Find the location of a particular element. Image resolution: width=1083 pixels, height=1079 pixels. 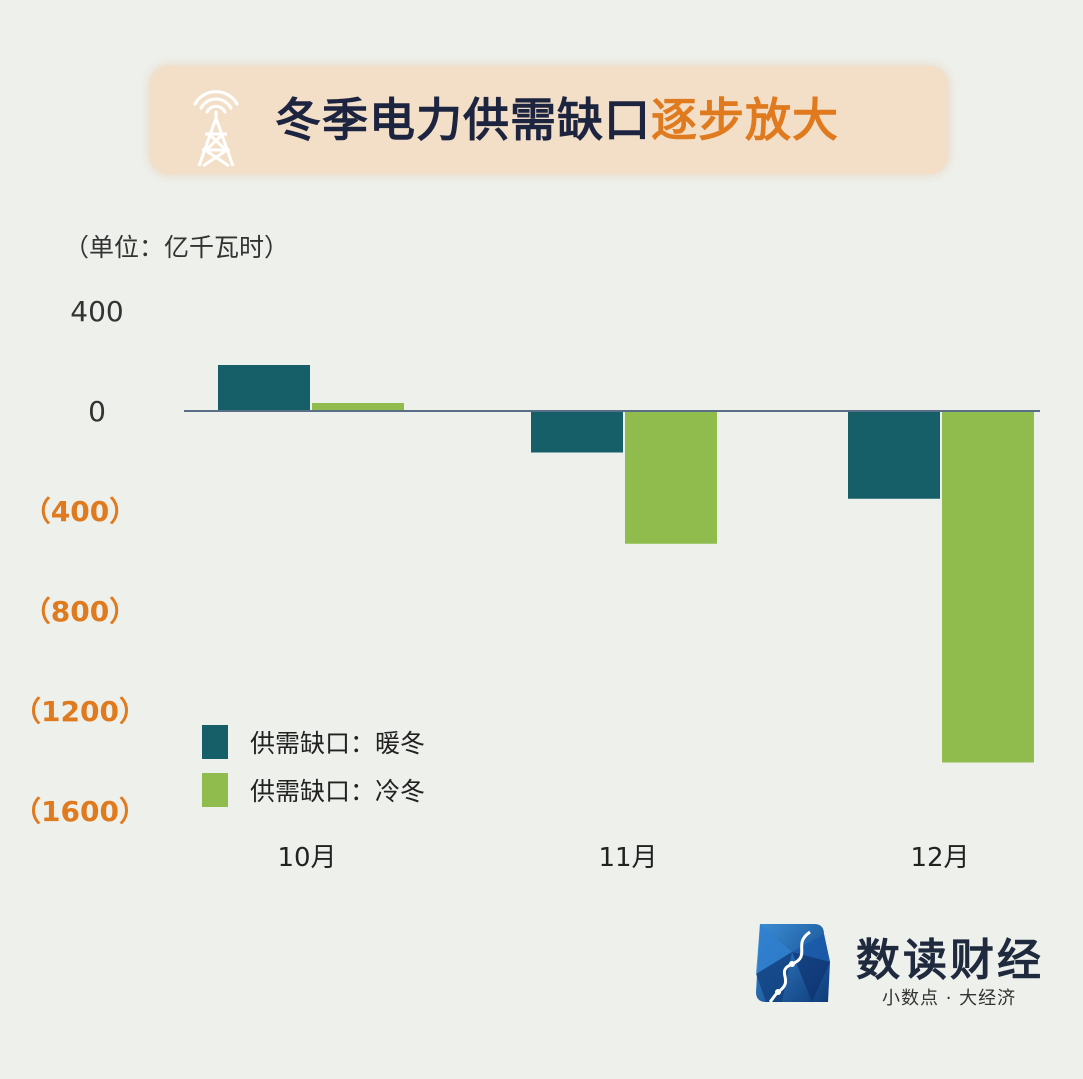

title-highlight: 逐步放大 is located at coordinates (745, 120).